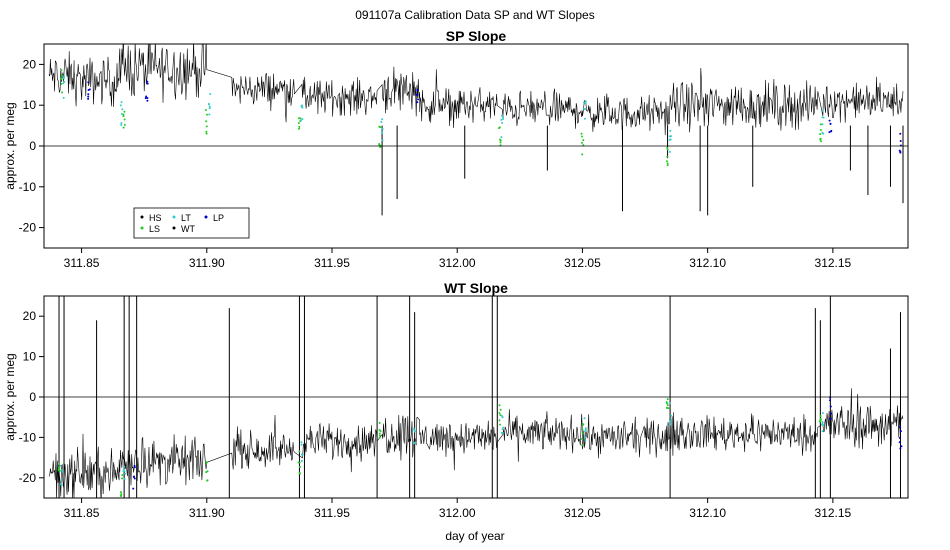 The height and width of the screenshot is (550, 950). I want to click on y-tick-label: -20, so click(28, 228).